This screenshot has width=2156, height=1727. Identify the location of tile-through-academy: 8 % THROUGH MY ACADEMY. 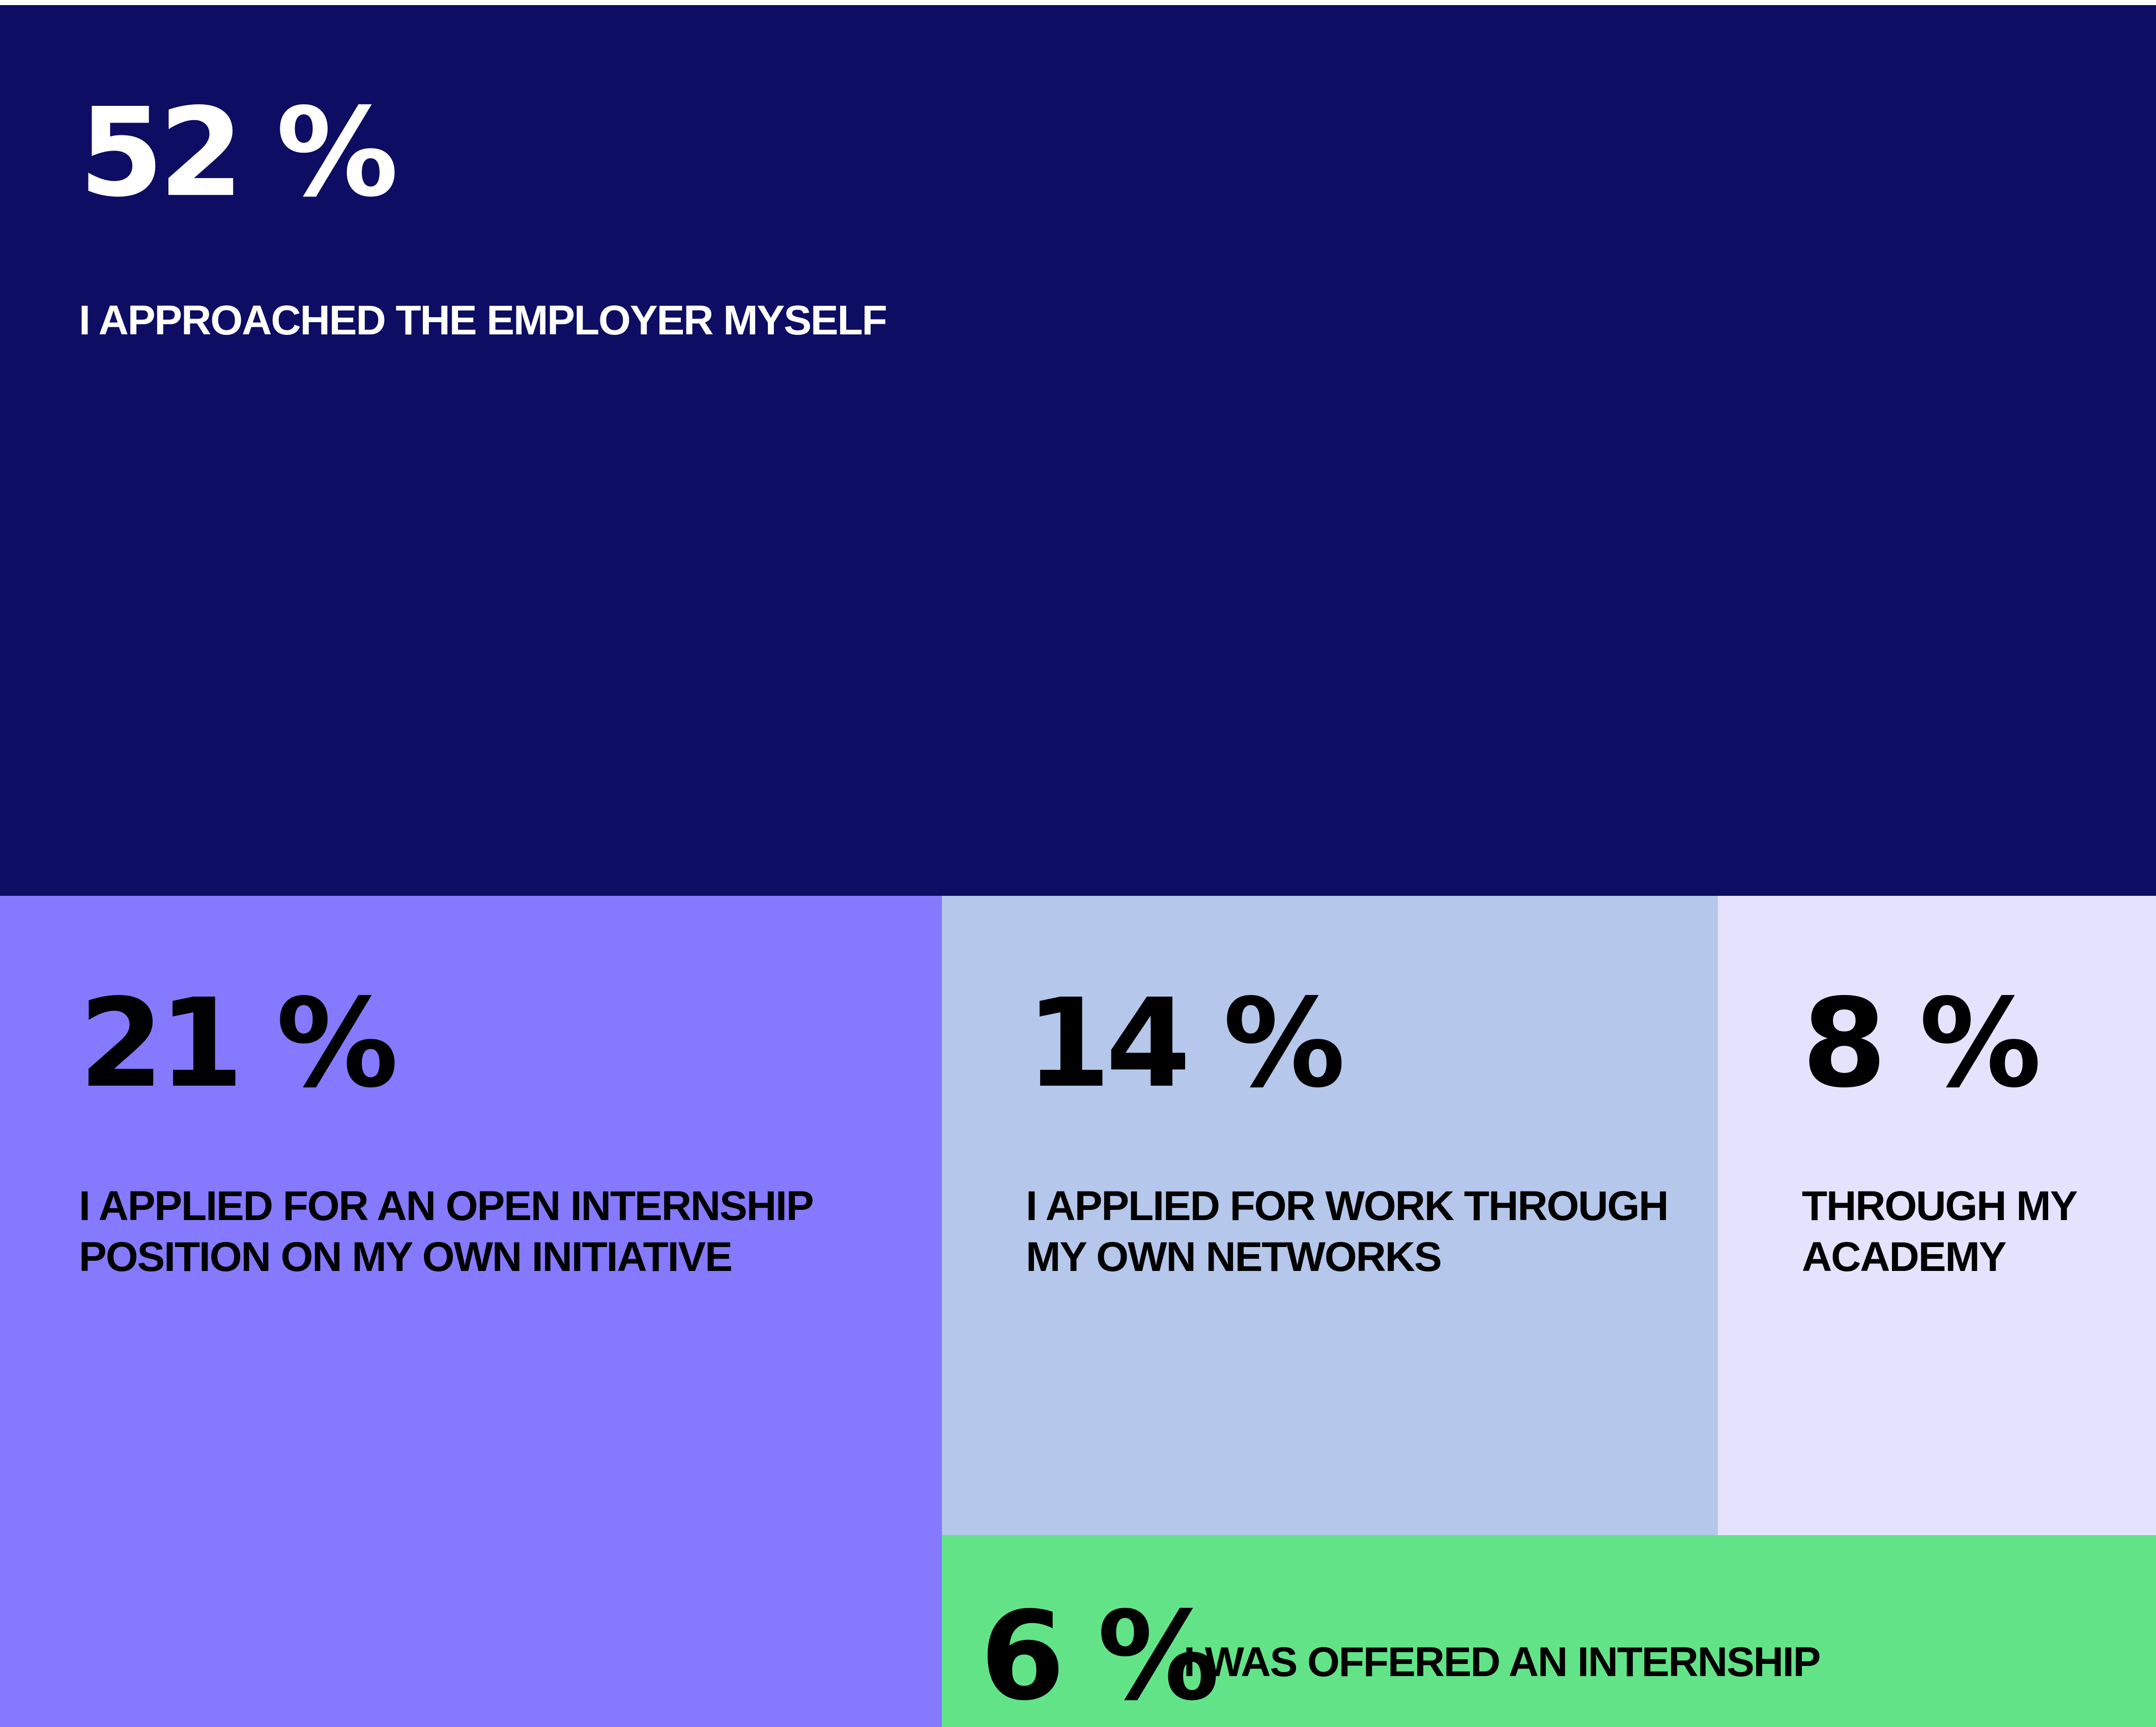
(1937, 1215).